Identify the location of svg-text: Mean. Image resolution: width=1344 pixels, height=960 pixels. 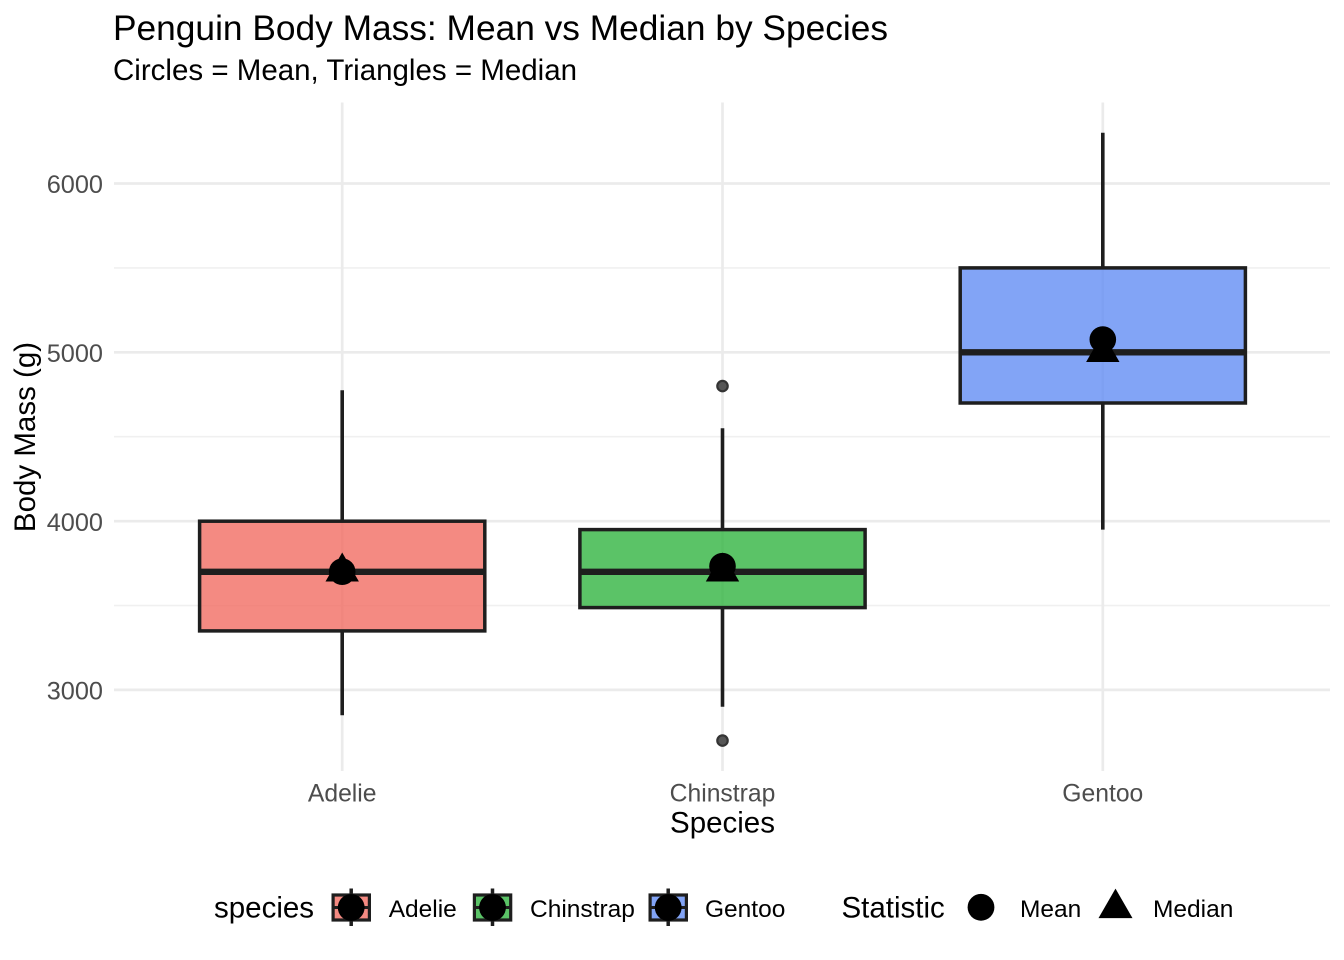
(1050, 909).